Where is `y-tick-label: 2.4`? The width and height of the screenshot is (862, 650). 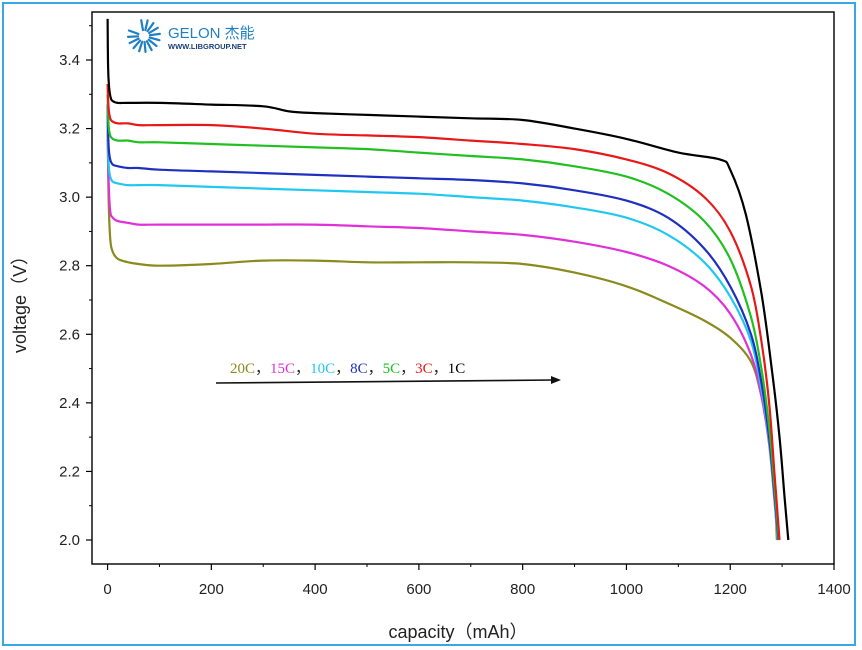
y-tick-label: 2.4 is located at coordinates (69, 403).